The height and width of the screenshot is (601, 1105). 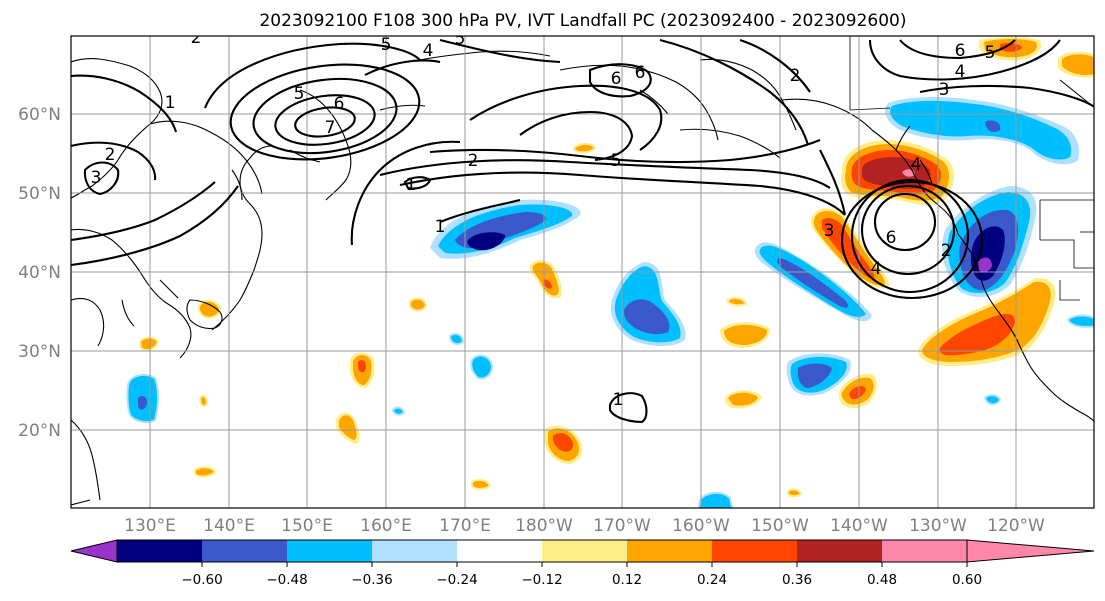 What do you see at coordinates (371, 580) in the screenshot?
I see `colorbar-tick-label: −0.36` at bounding box center [371, 580].